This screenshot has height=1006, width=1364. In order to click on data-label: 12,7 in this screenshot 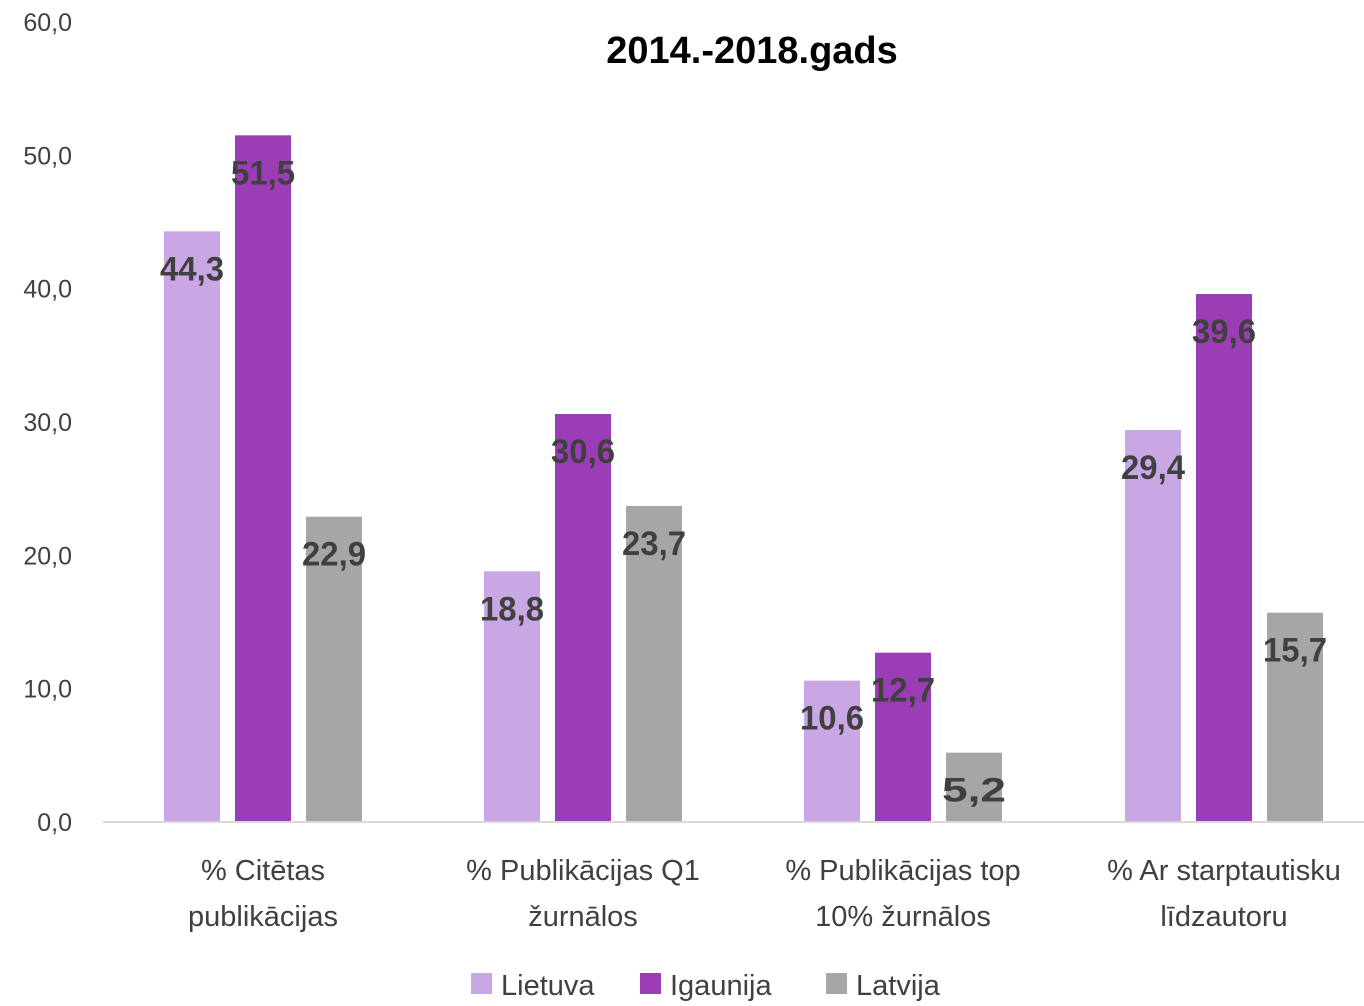, I will do `click(903, 691)`.